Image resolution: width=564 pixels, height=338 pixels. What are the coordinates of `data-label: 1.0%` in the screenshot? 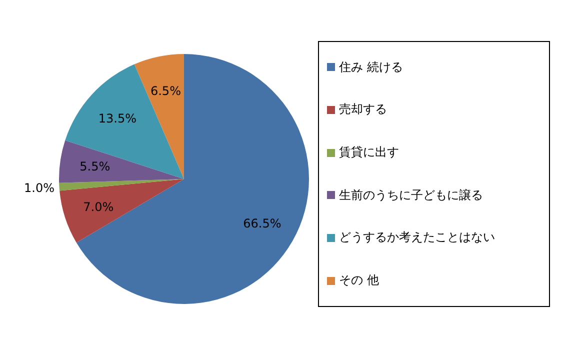 It's located at (39, 188).